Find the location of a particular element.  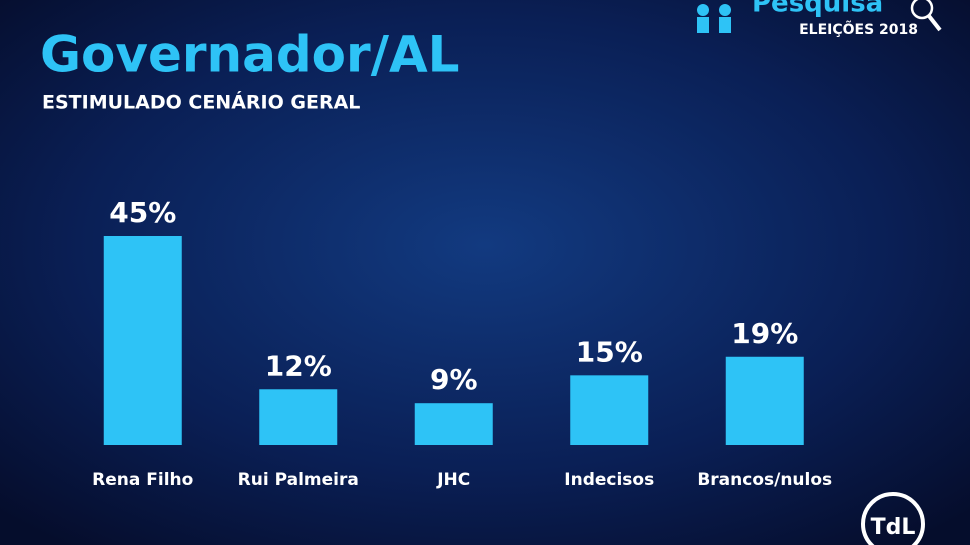

brand-logo: TdL is located at coordinates (893, 518).